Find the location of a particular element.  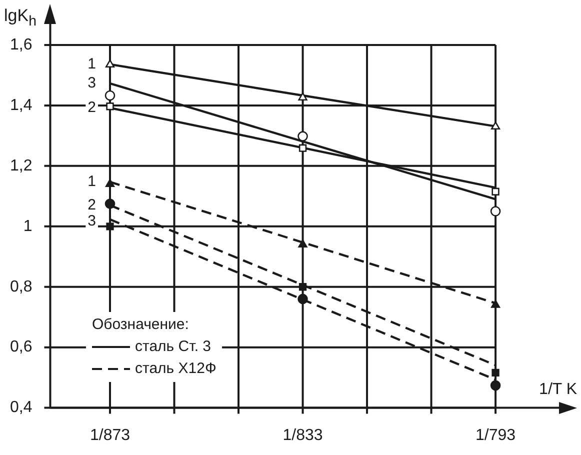

annotation: Обозначение: is located at coordinates (140, 325).